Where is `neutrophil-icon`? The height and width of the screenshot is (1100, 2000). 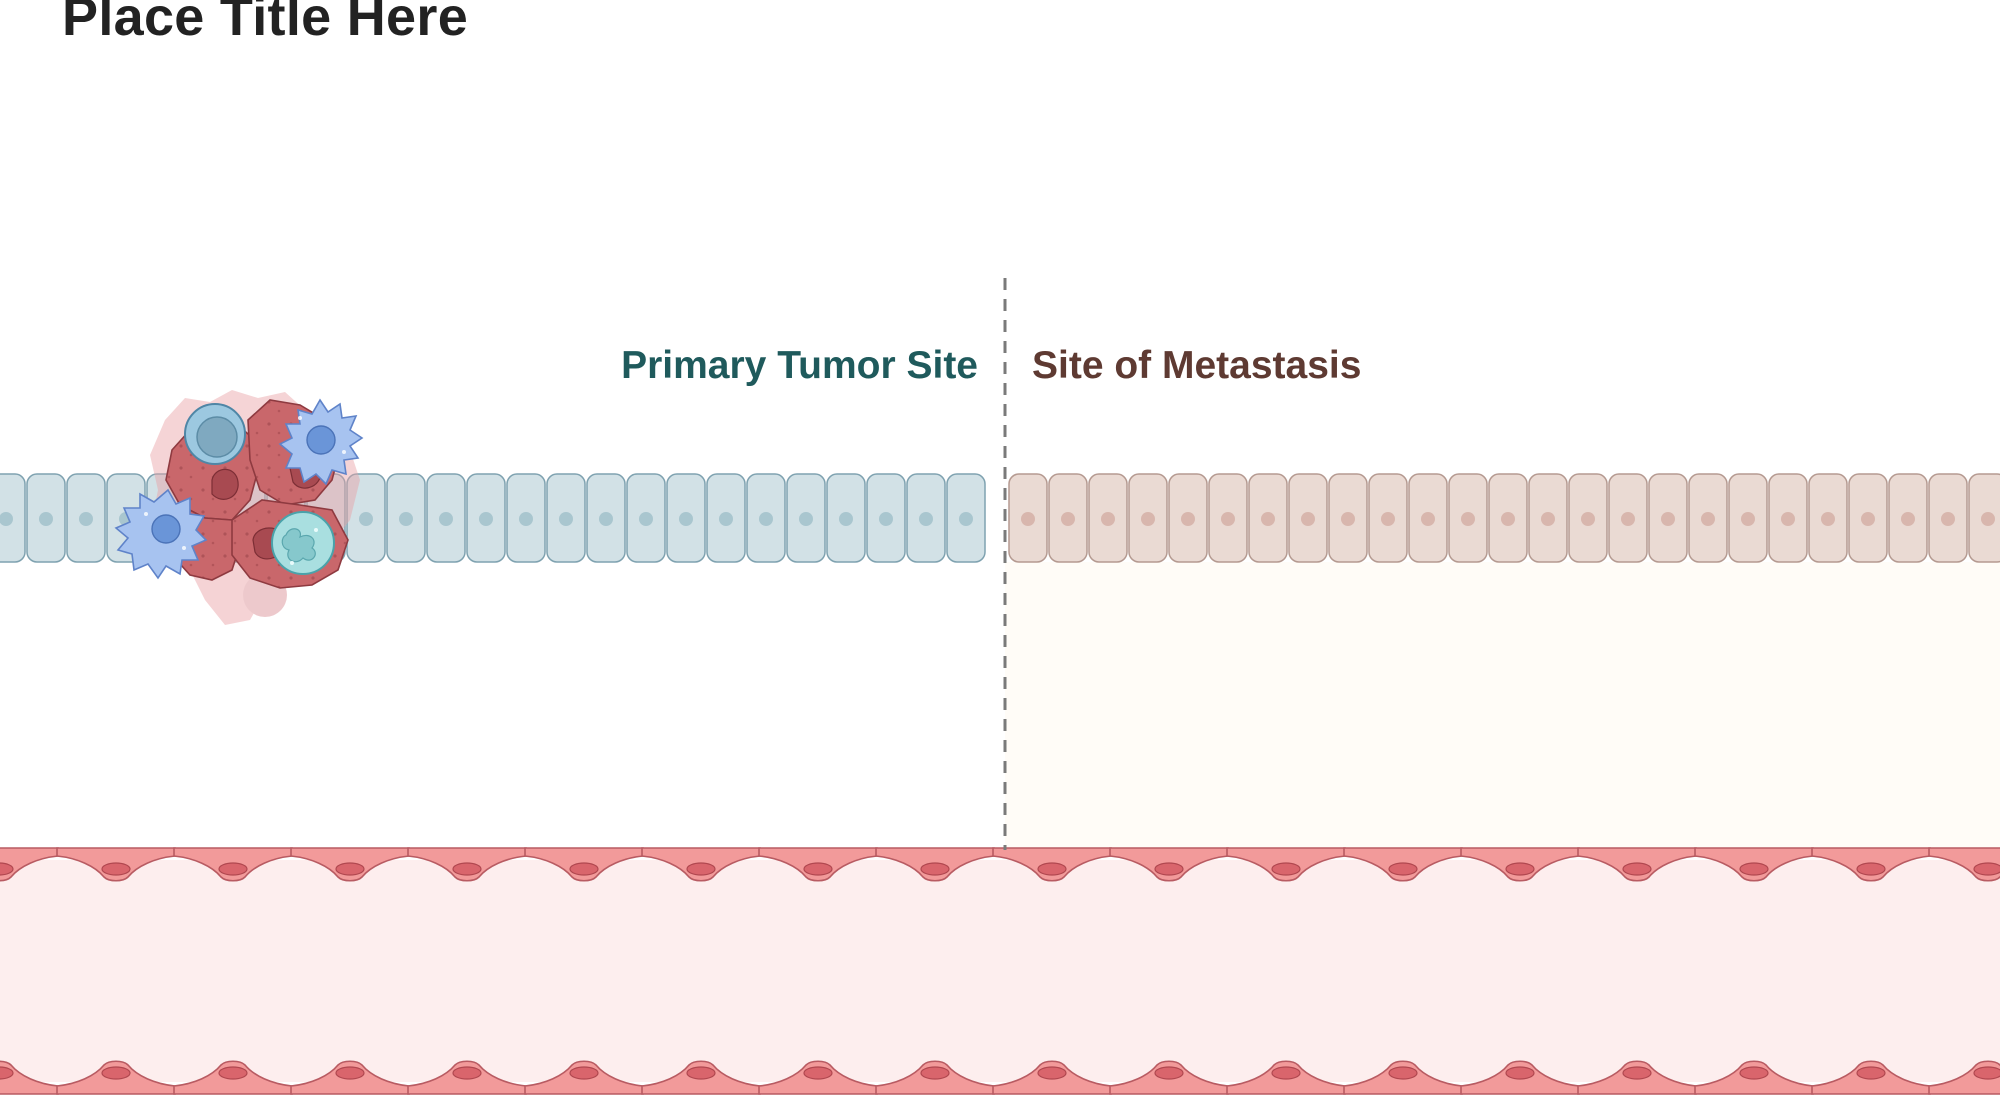 neutrophil-icon is located at coordinates (303, 543).